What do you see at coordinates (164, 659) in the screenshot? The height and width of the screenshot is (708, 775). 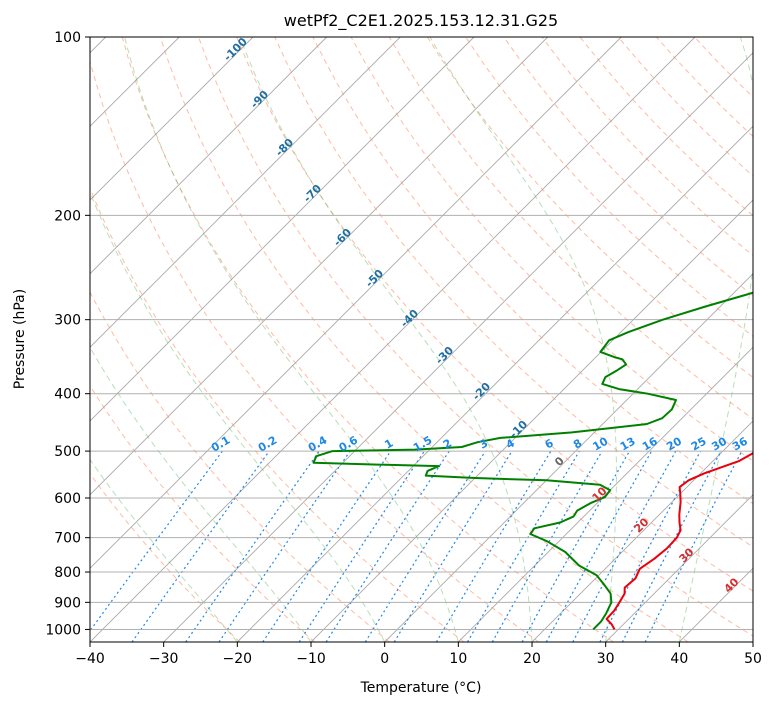 I see `x-tick-label: −30` at bounding box center [164, 659].